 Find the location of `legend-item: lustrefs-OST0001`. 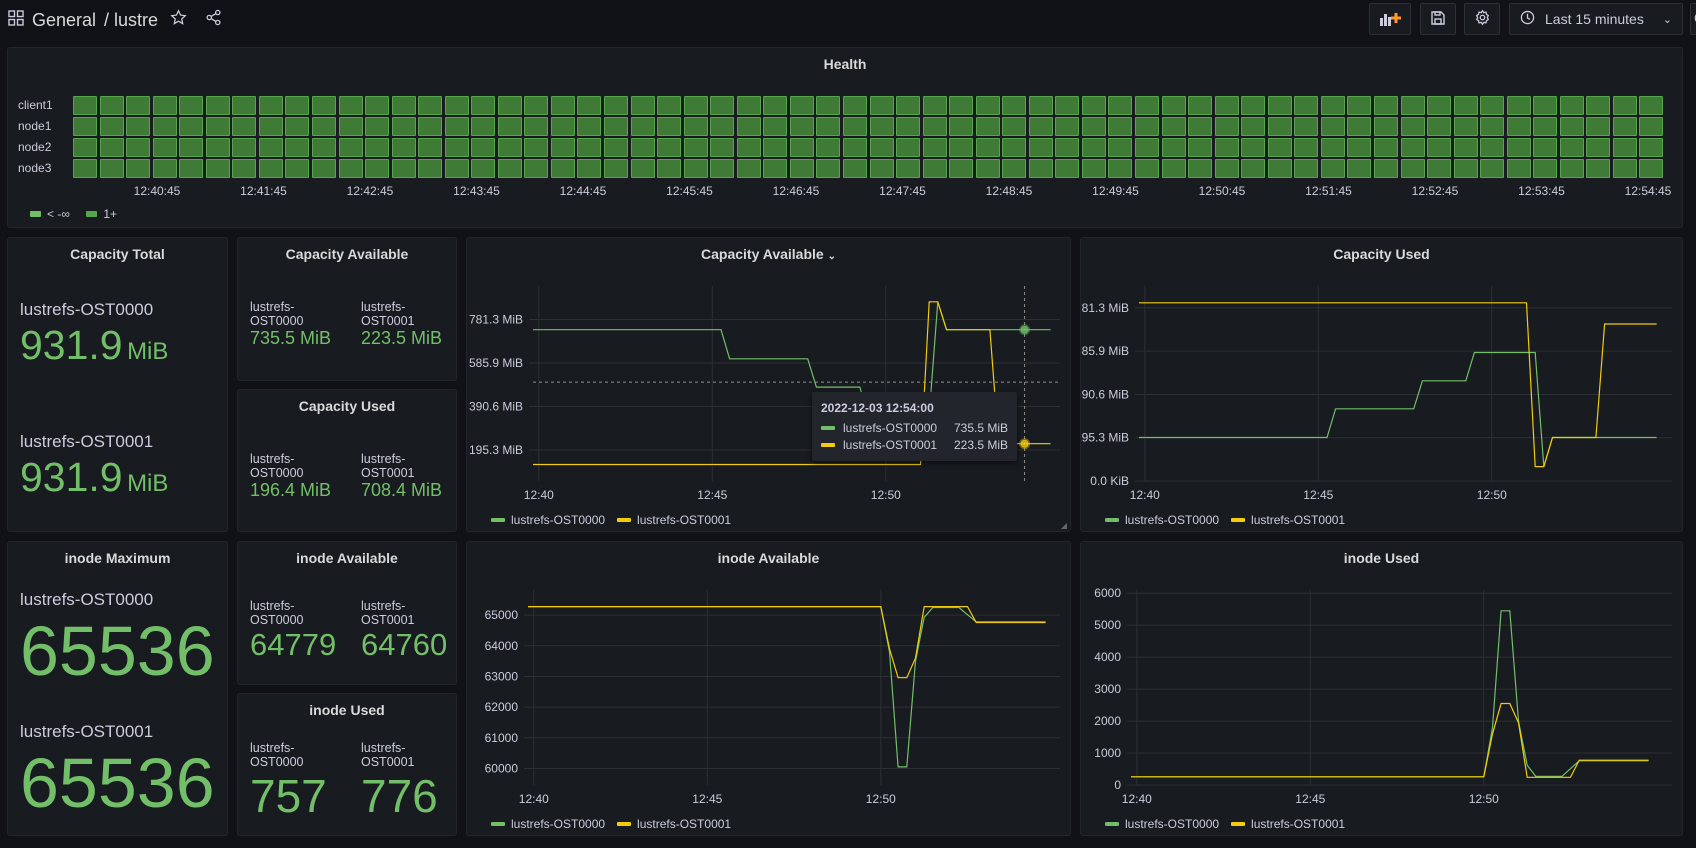

legend-item: lustrefs-OST0001 is located at coordinates (1288, 824).